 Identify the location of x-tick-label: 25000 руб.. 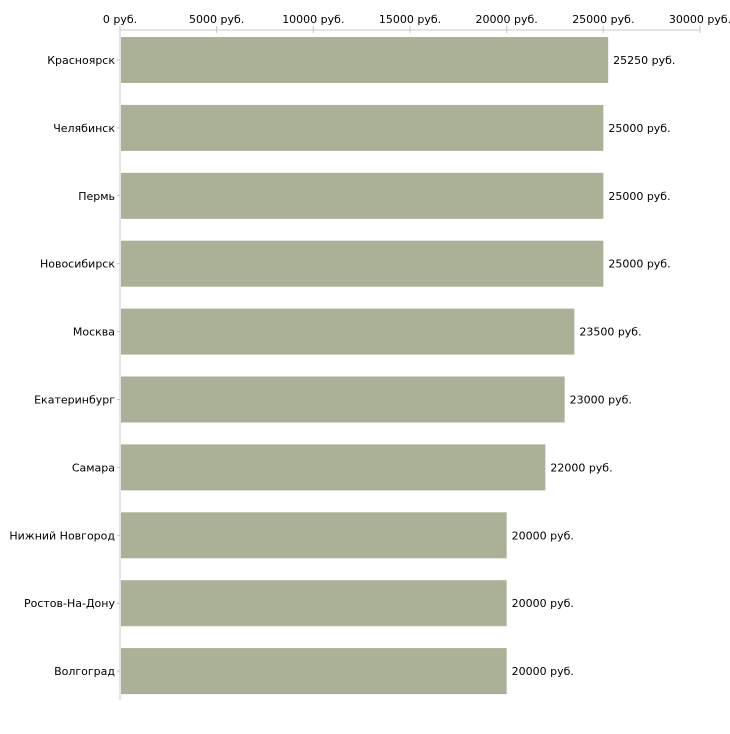
(603, 19).